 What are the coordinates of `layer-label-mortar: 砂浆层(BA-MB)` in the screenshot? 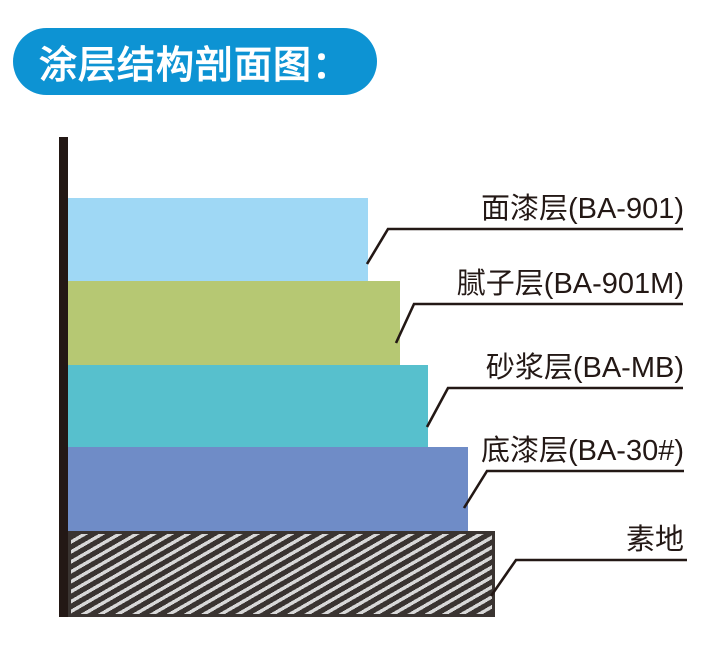 It's located at (584, 368).